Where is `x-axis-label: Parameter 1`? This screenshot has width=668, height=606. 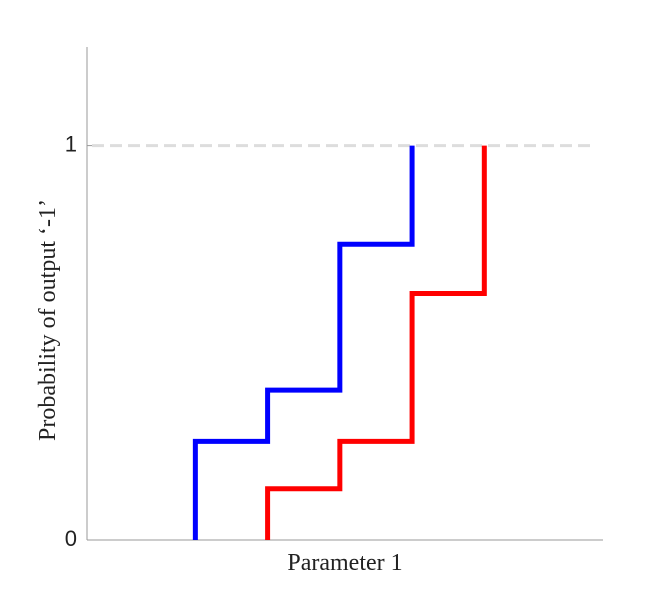
x-axis-label: Parameter 1 is located at coordinates (344, 563).